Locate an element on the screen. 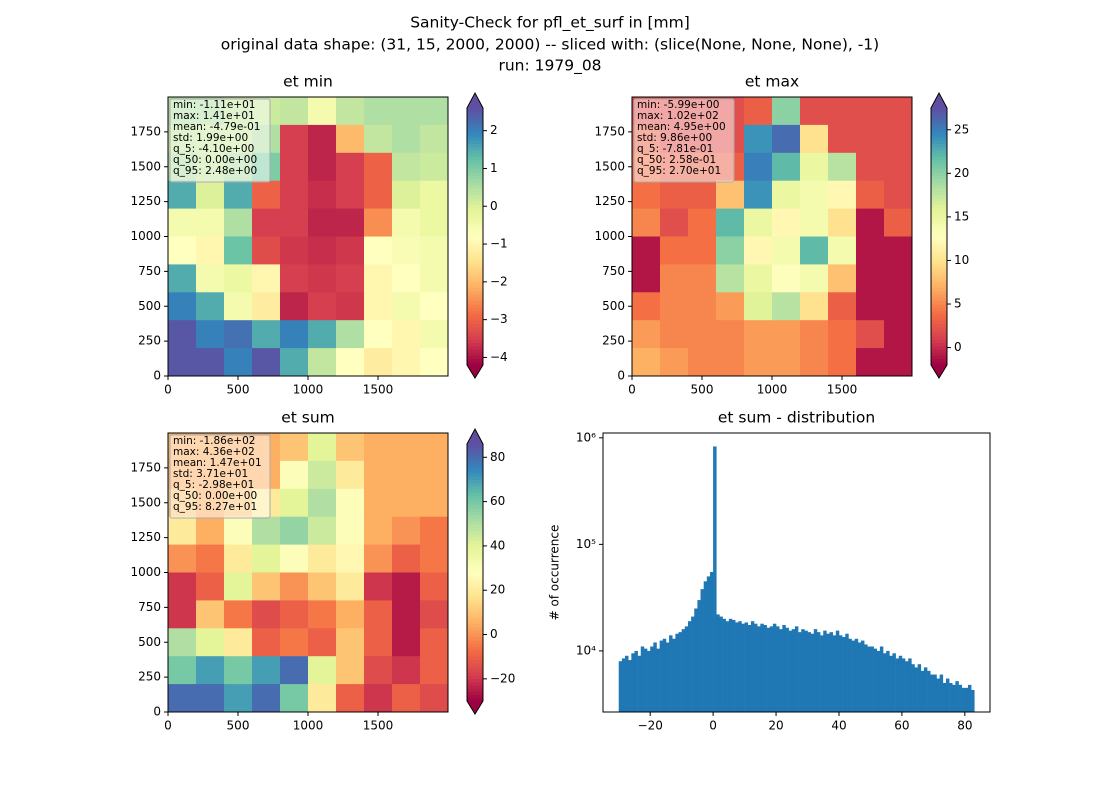  colorbar-tick-label: 60 is located at coordinates (497, 501).